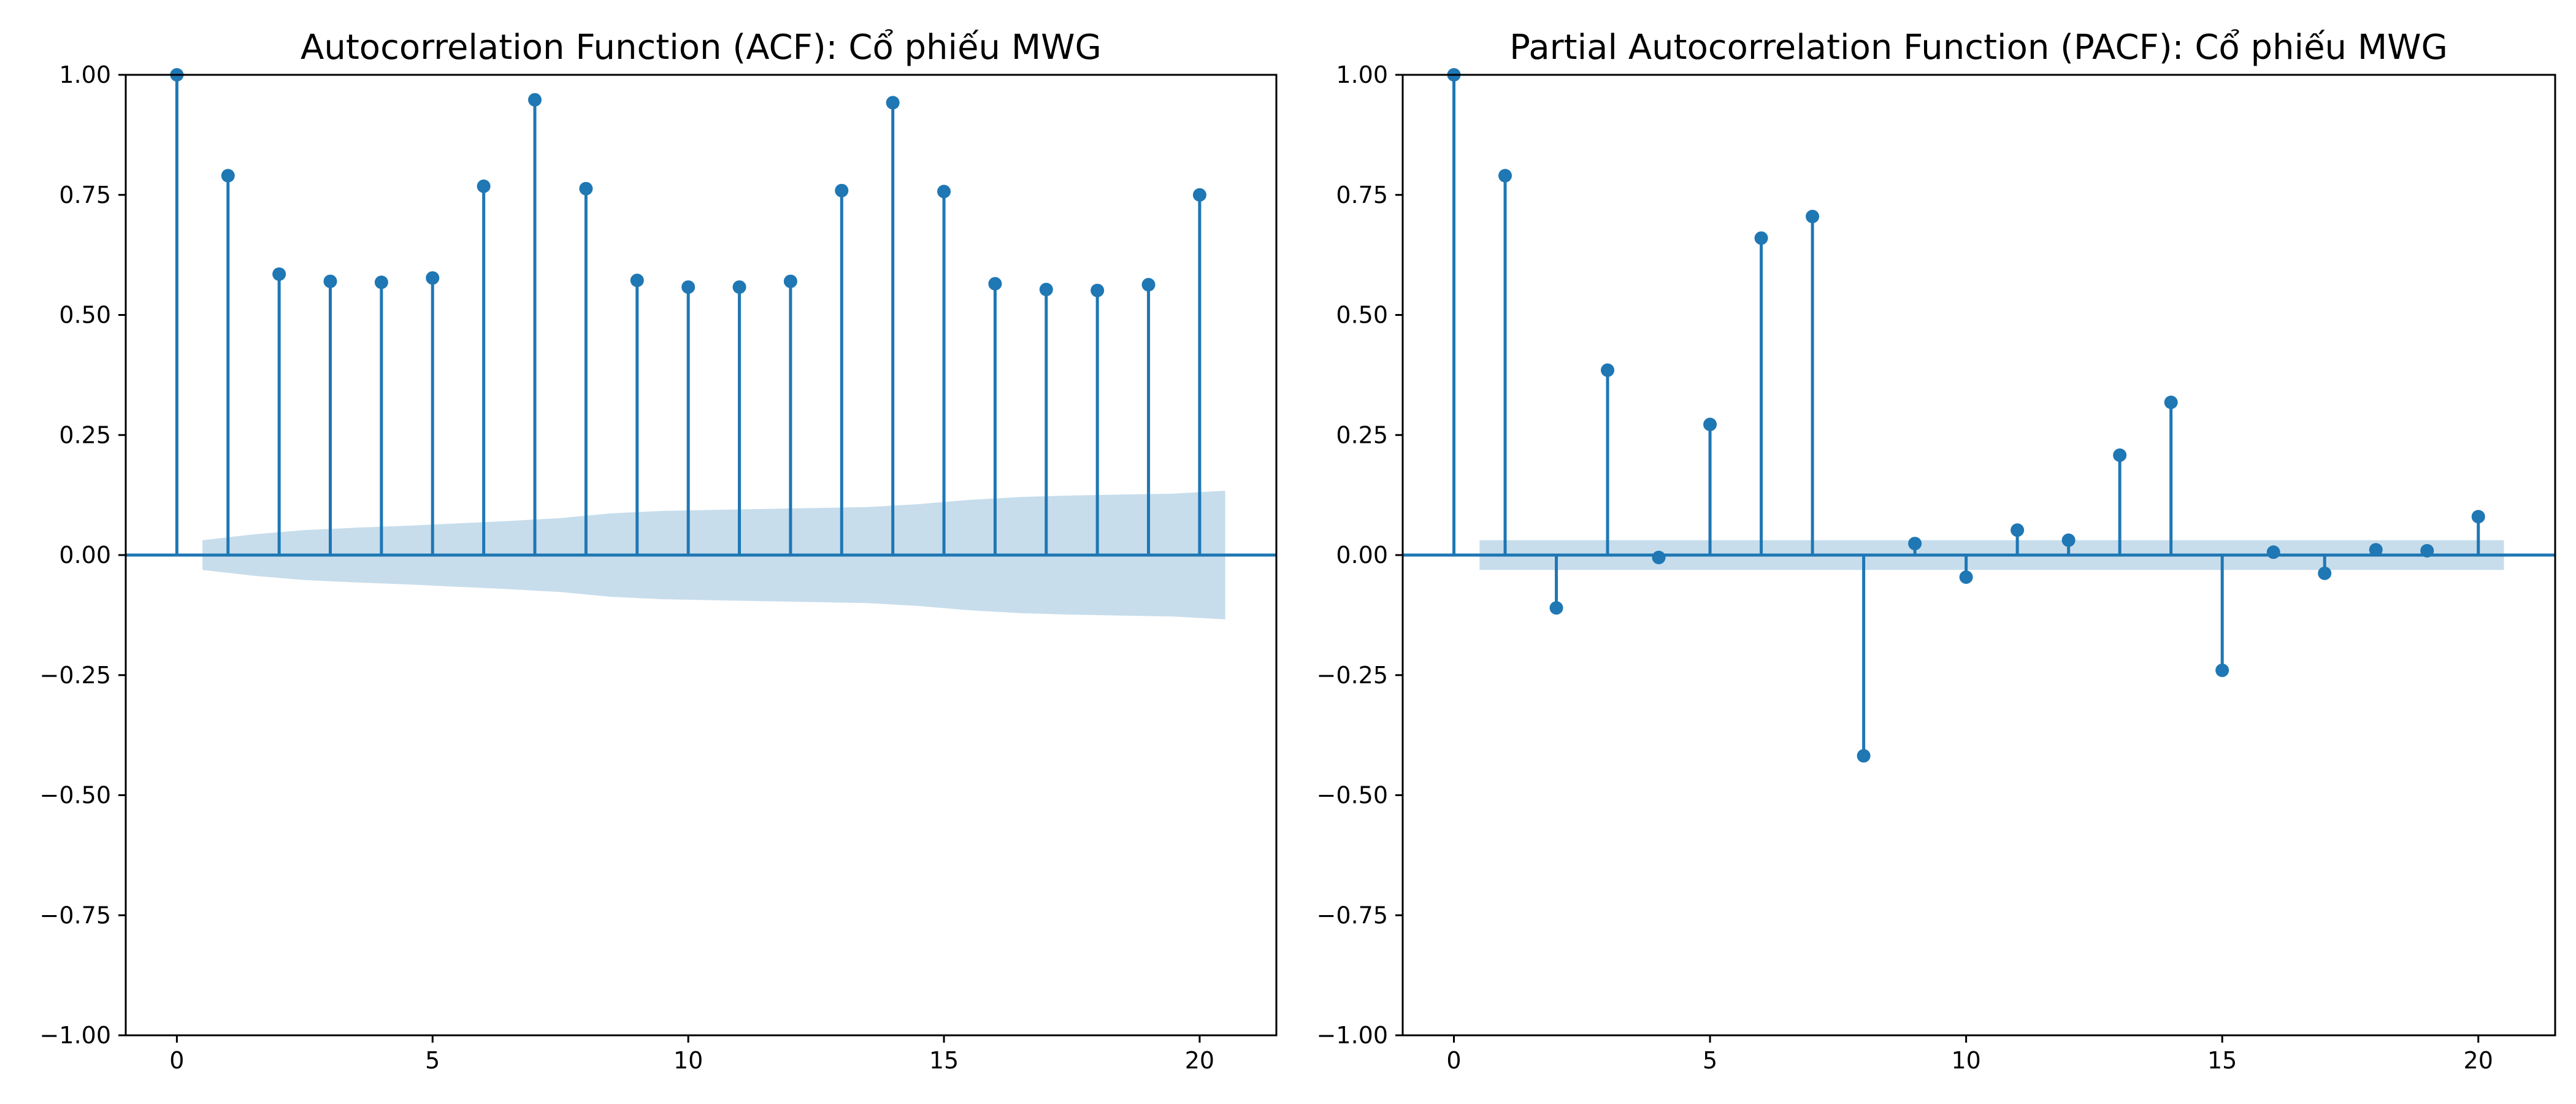 The width and height of the screenshot is (2576, 1104). I want to click on pacf-x-tick-label: 5, so click(1710, 1060).